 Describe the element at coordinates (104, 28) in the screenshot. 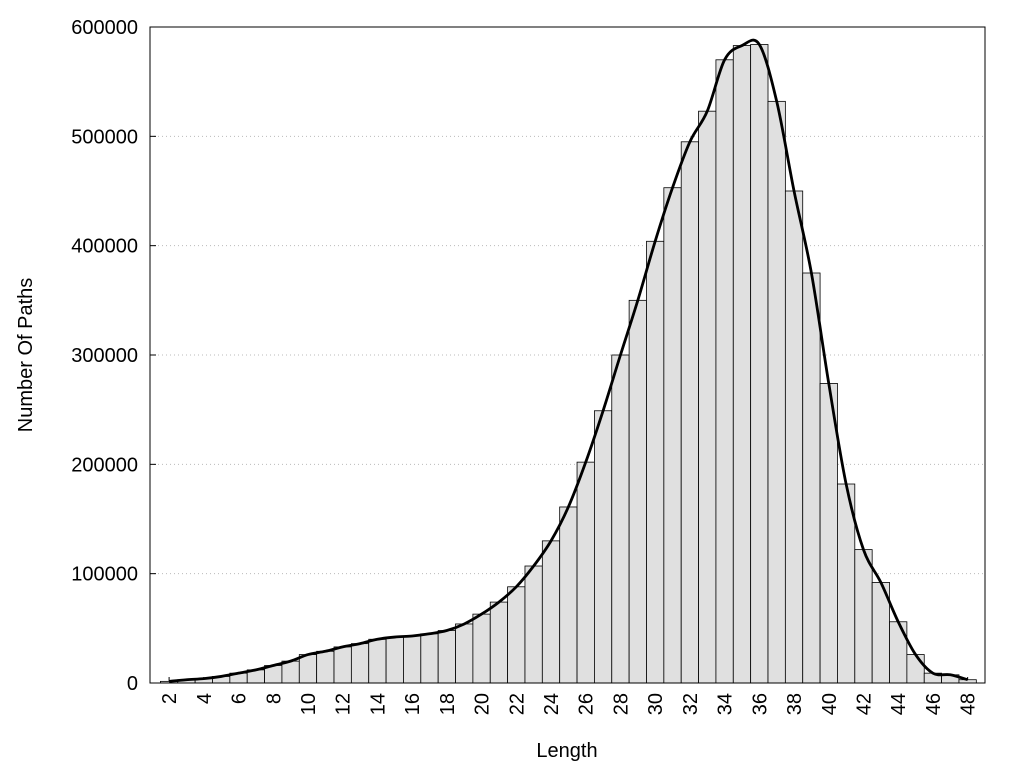

I see `y-tick-label: 600000` at that location.